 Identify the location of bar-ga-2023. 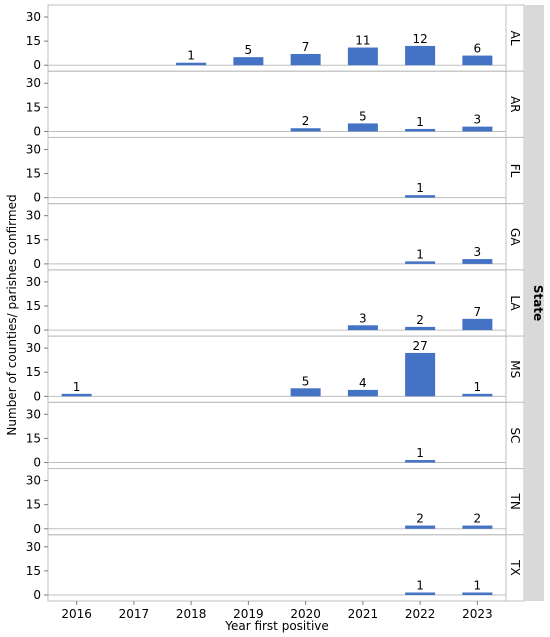
(477, 261).